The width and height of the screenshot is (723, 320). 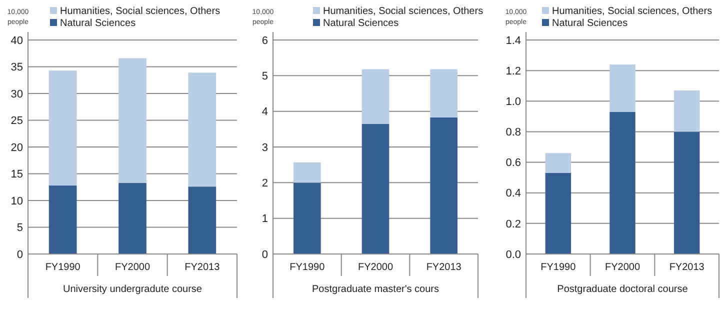 What do you see at coordinates (132, 289) in the screenshot?
I see `x-axis-title: University undergradute course` at bounding box center [132, 289].